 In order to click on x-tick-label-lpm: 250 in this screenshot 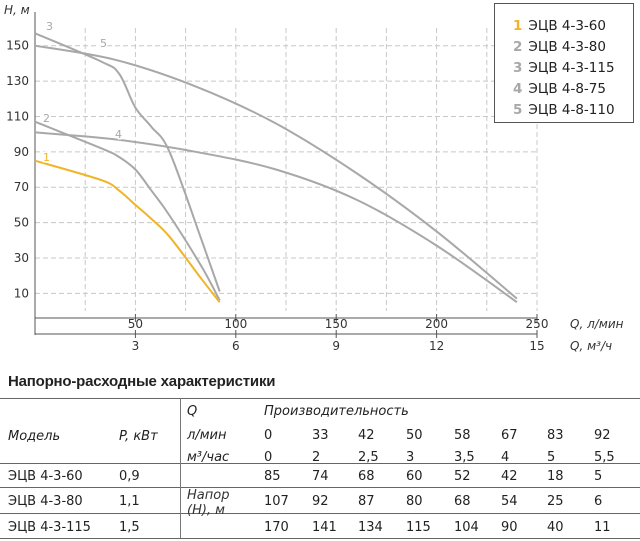, I will do `click(537, 324)`.